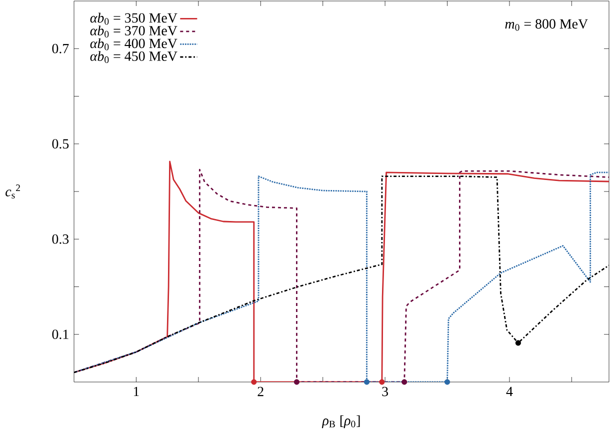 This screenshot has height=434, width=611. I want to click on y-tick-label: 0.1, so click(60, 335).